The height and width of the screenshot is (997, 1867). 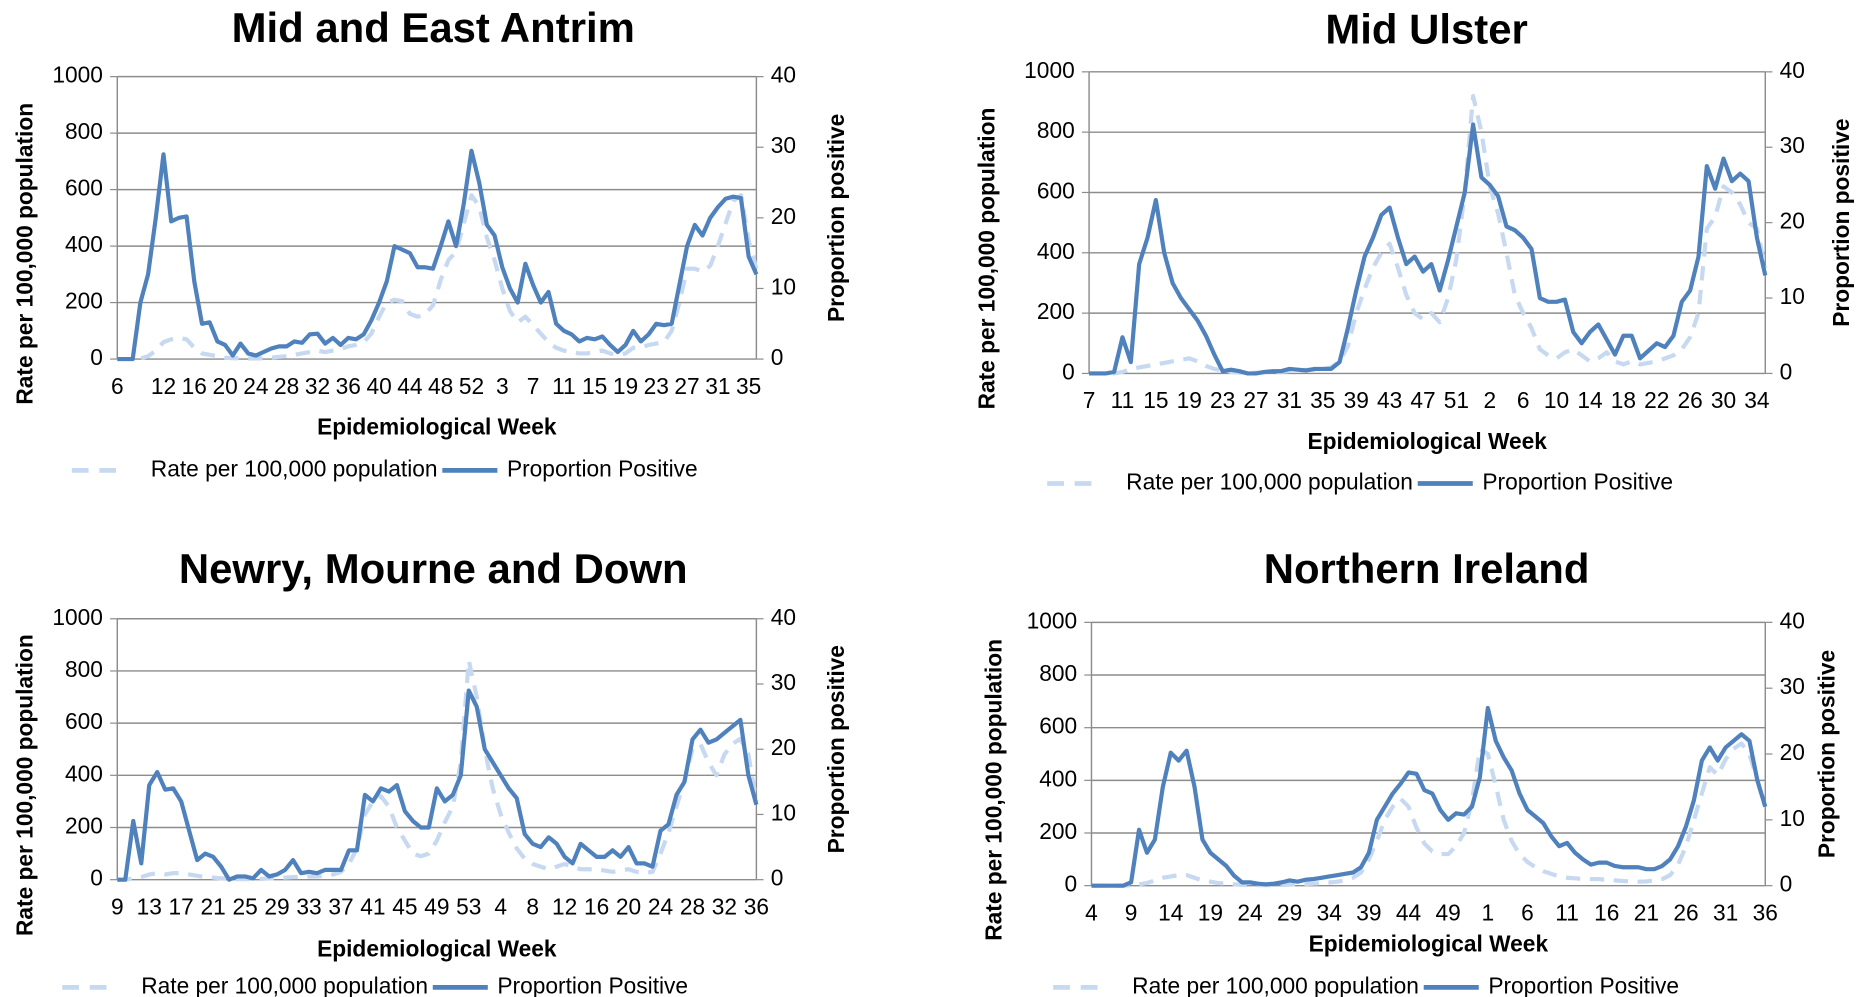 What do you see at coordinates (308, 906) in the screenshot?
I see `x-tick-label: 33` at bounding box center [308, 906].